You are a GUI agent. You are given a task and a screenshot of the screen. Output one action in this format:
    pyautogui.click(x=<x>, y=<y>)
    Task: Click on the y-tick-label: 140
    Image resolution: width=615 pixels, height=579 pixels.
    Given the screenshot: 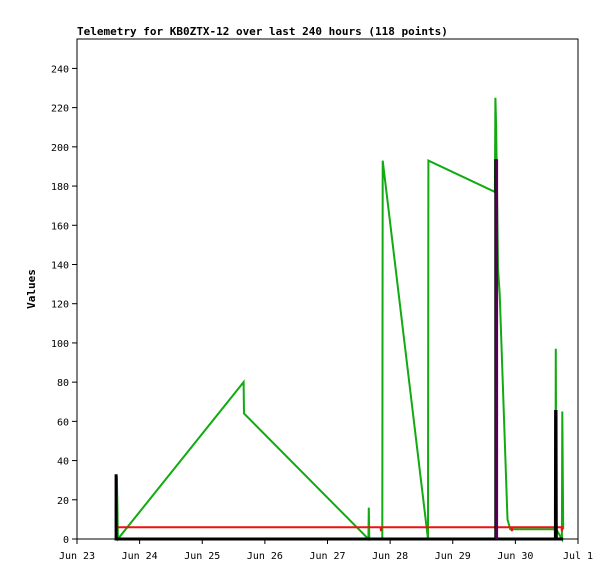 What is the action you would take?
    pyautogui.click(x=60, y=265)
    